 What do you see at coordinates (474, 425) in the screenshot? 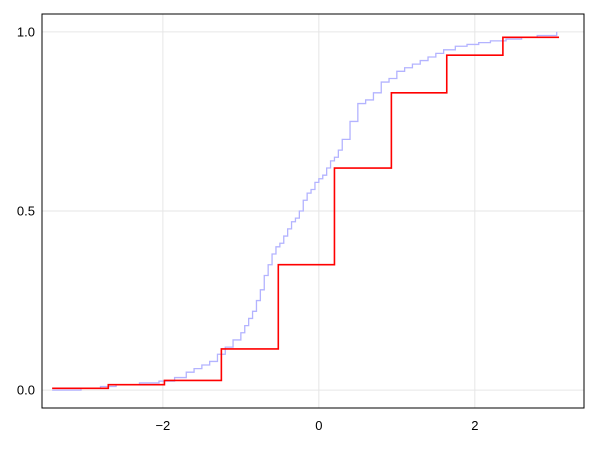
I see `x-tick-label: 2` at bounding box center [474, 425].